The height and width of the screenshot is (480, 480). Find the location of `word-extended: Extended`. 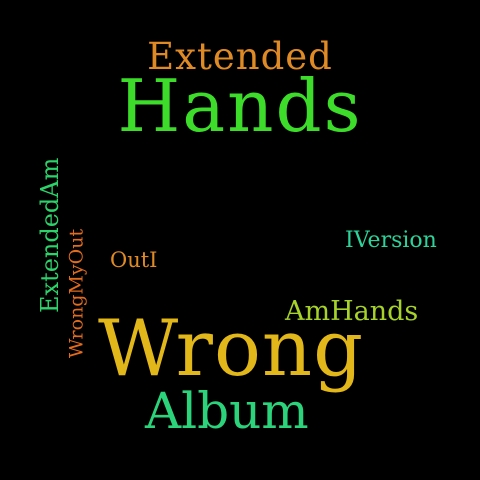

word-extended: Extended is located at coordinates (240, 56).